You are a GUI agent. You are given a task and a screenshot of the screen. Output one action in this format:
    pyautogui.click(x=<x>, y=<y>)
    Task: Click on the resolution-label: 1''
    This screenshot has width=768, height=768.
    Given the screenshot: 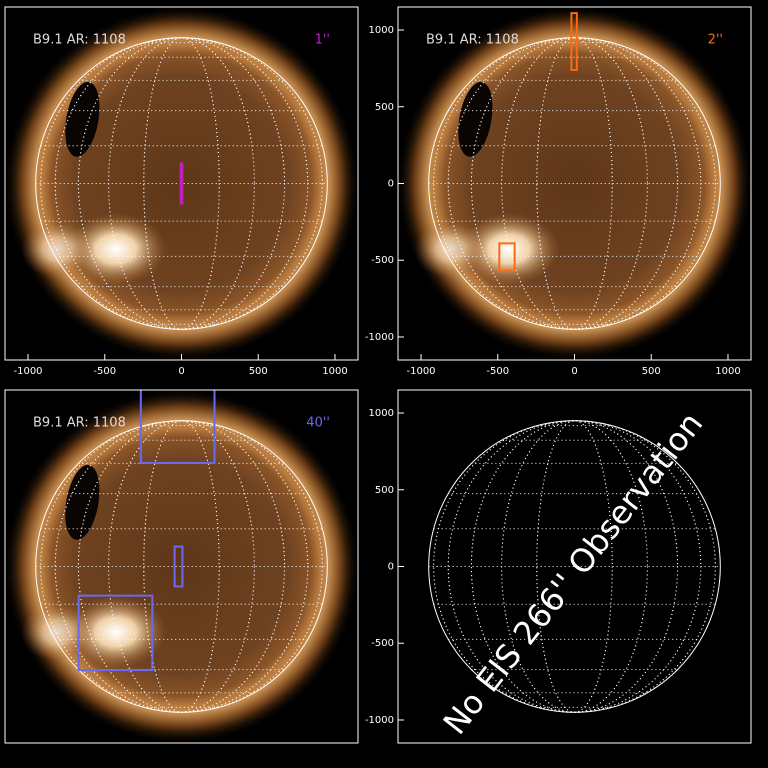 What is the action you would take?
    pyautogui.click(x=322, y=40)
    